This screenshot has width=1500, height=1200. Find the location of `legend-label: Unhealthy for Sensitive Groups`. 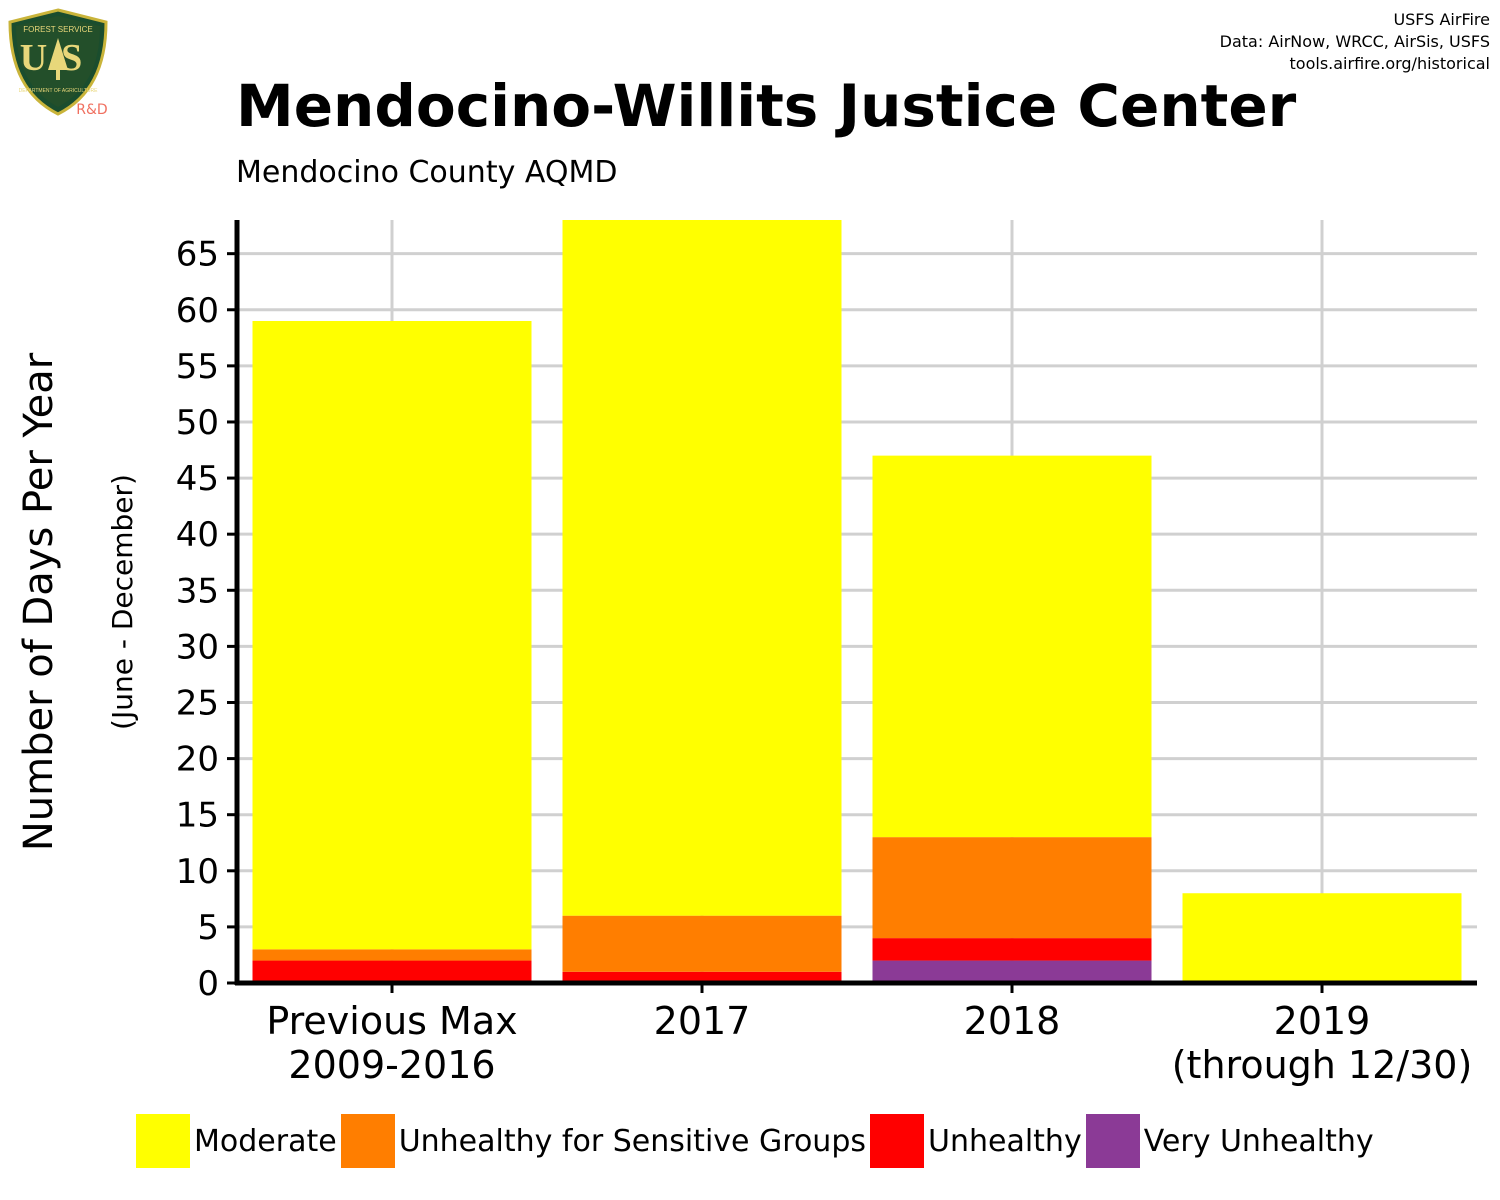

legend-label: Unhealthy for Sensitive Groups is located at coordinates (632, 1141).